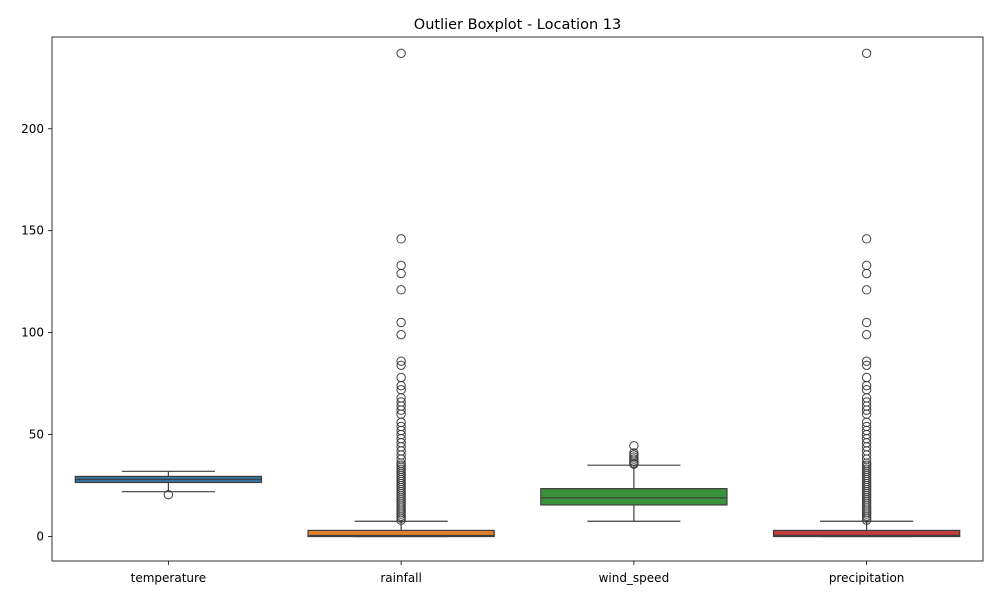 This screenshot has width=1000, height=600. Describe the element at coordinates (168, 485) in the screenshot. I see `box-group-temperature` at that location.